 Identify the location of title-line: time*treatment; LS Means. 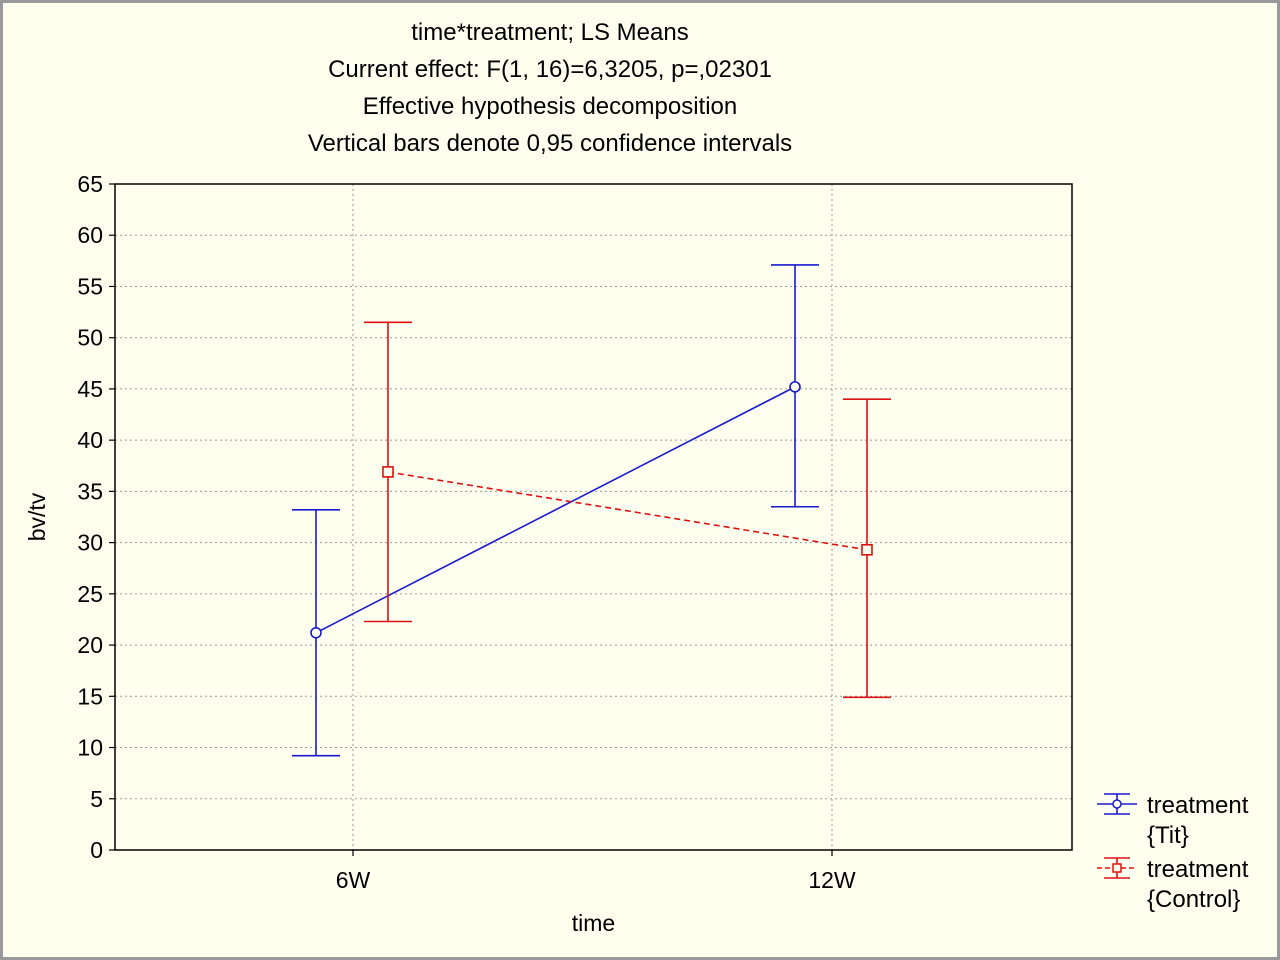
(549, 32).